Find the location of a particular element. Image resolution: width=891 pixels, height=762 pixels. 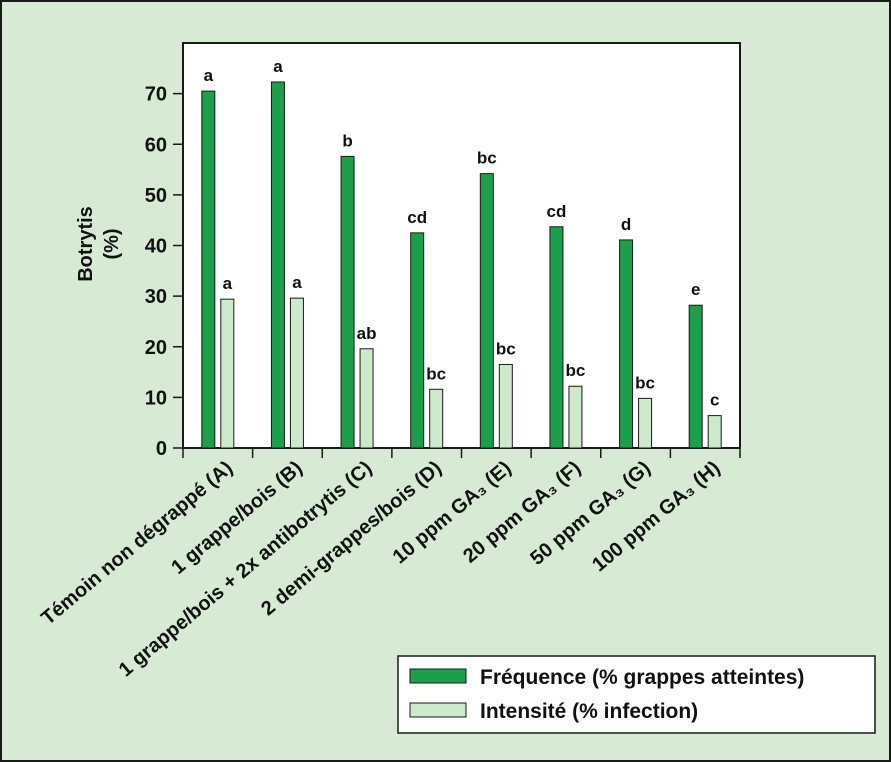

significance-label: e is located at coordinates (695, 289).